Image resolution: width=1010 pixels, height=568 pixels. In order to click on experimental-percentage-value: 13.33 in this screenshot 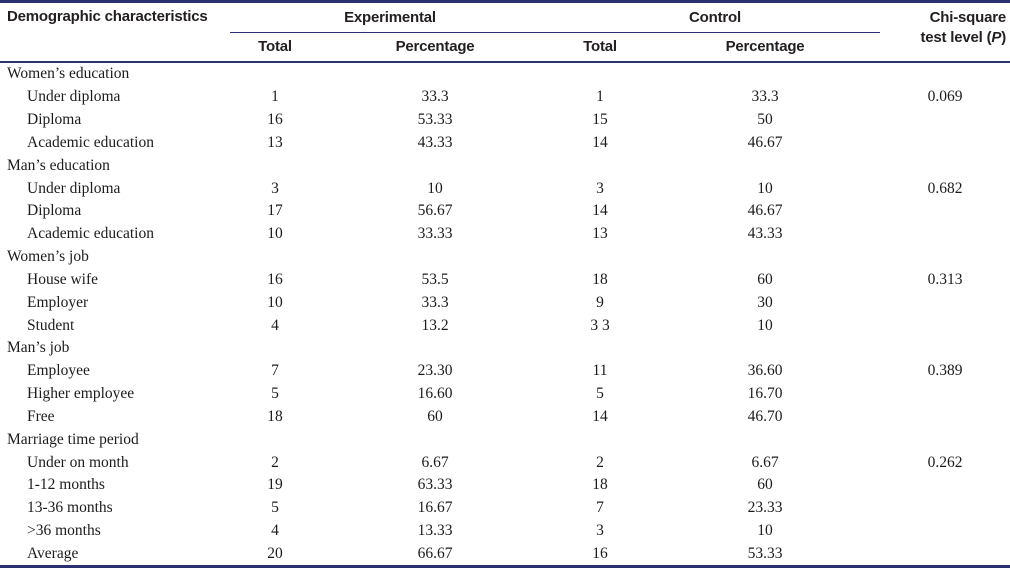, I will do `click(435, 530)`.